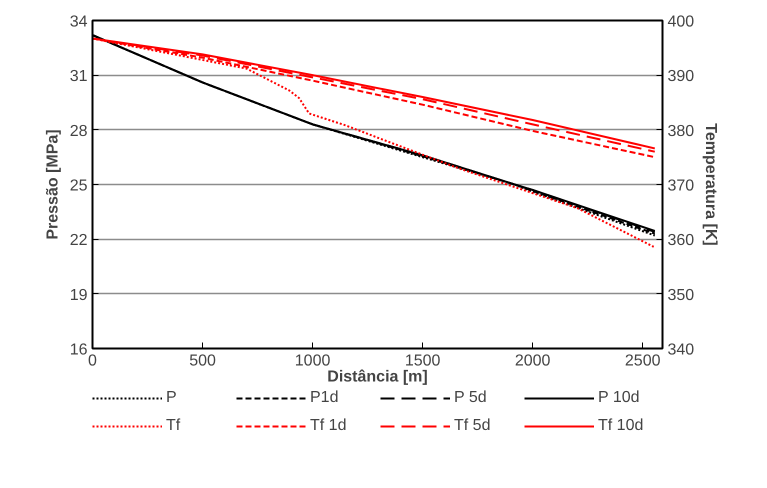  I want to click on x-tick-label: 0, so click(93, 361).